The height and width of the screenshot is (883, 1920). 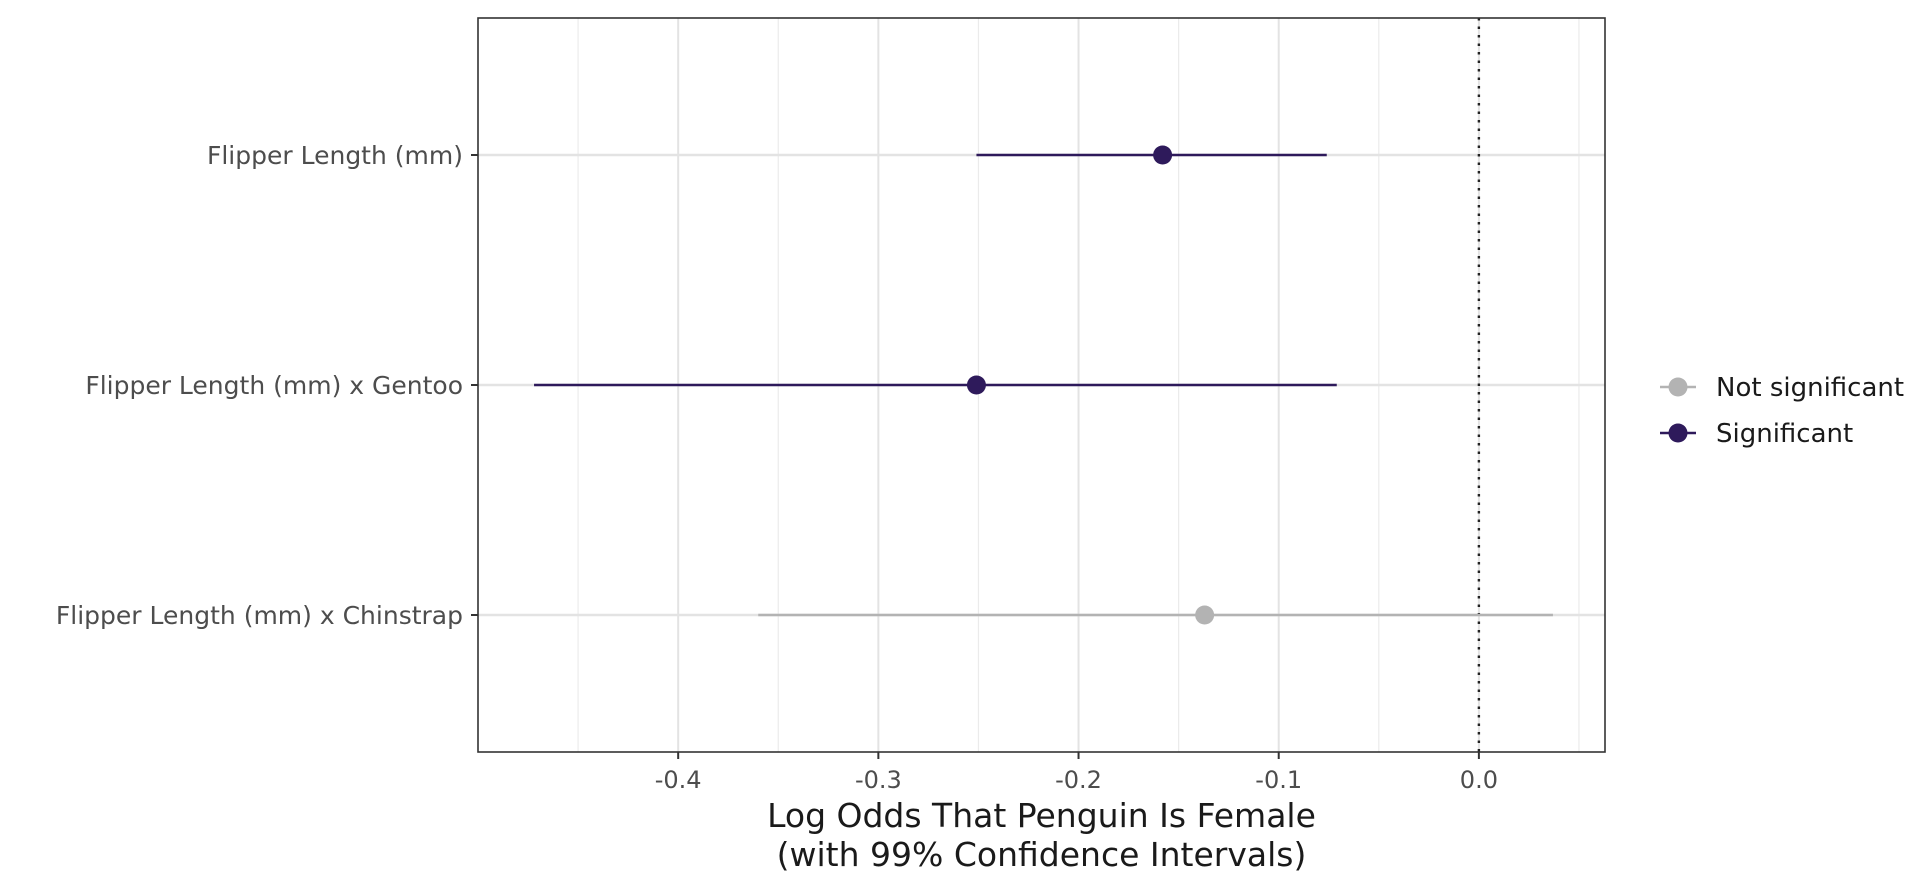 I want to click on category-label: Flipper Length (mm) x Gentoo, so click(x=274, y=385).